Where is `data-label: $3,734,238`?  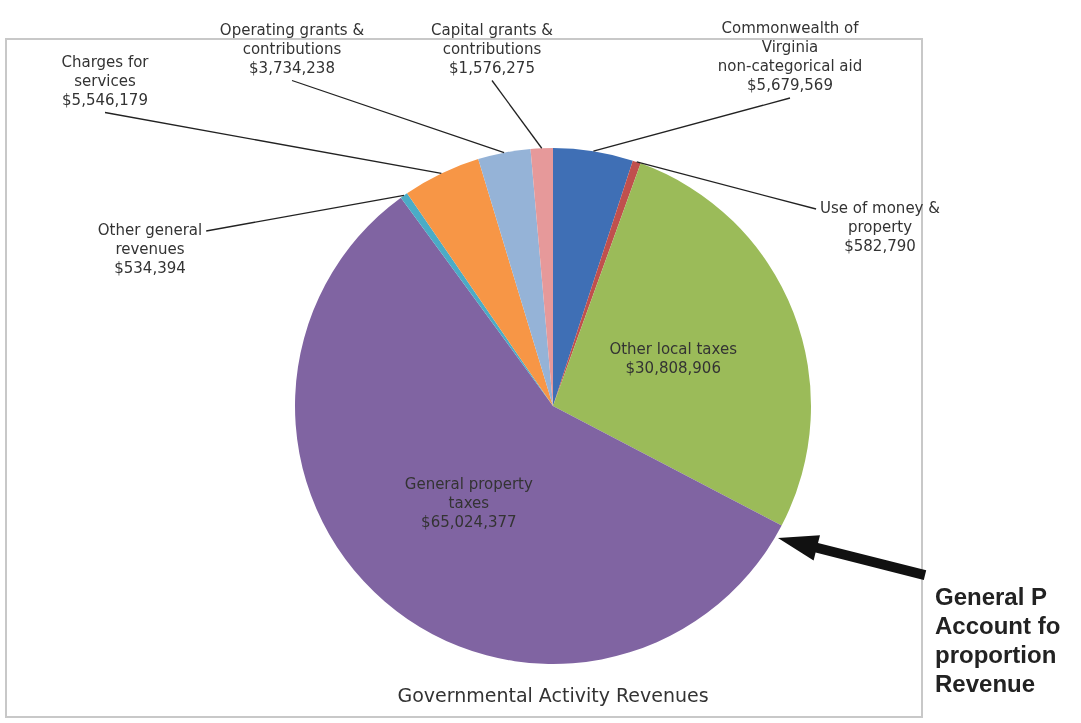 data-label: $3,734,238 is located at coordinates (292, 67).